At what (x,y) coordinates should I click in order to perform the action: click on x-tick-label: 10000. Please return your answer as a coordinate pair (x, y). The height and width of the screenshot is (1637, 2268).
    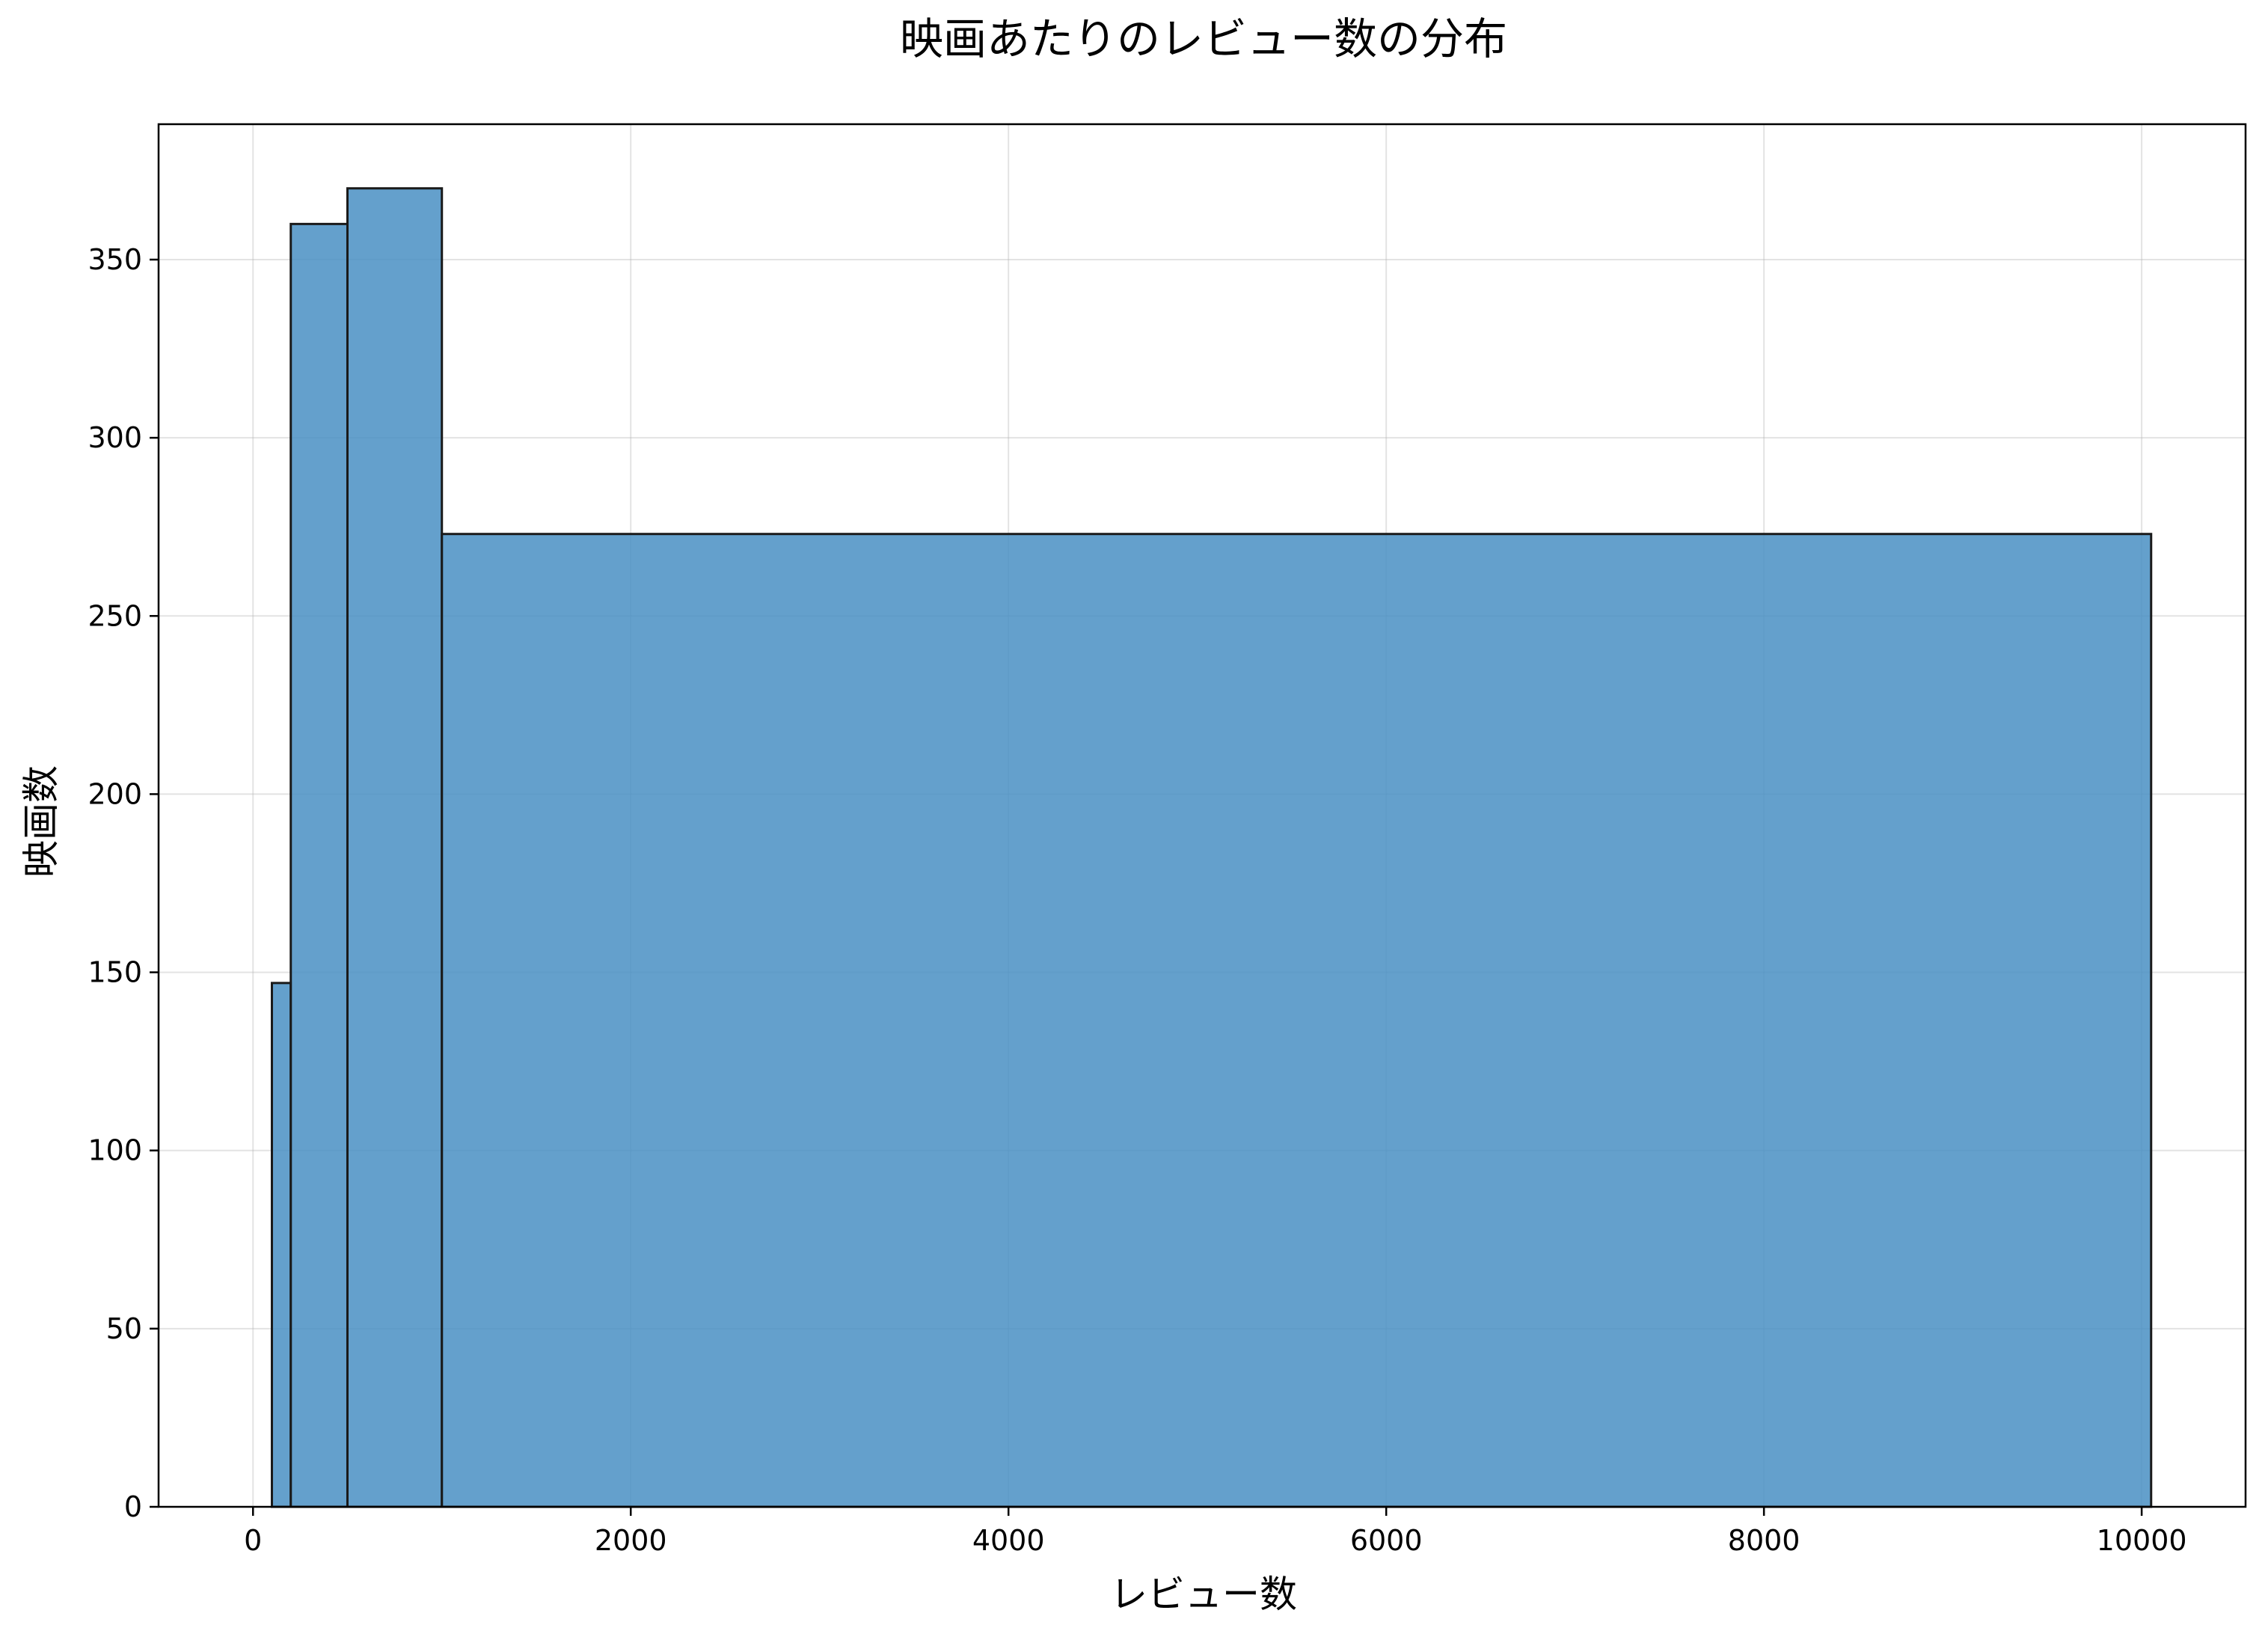
    Looking at the image, I should click on (2142, 1540).